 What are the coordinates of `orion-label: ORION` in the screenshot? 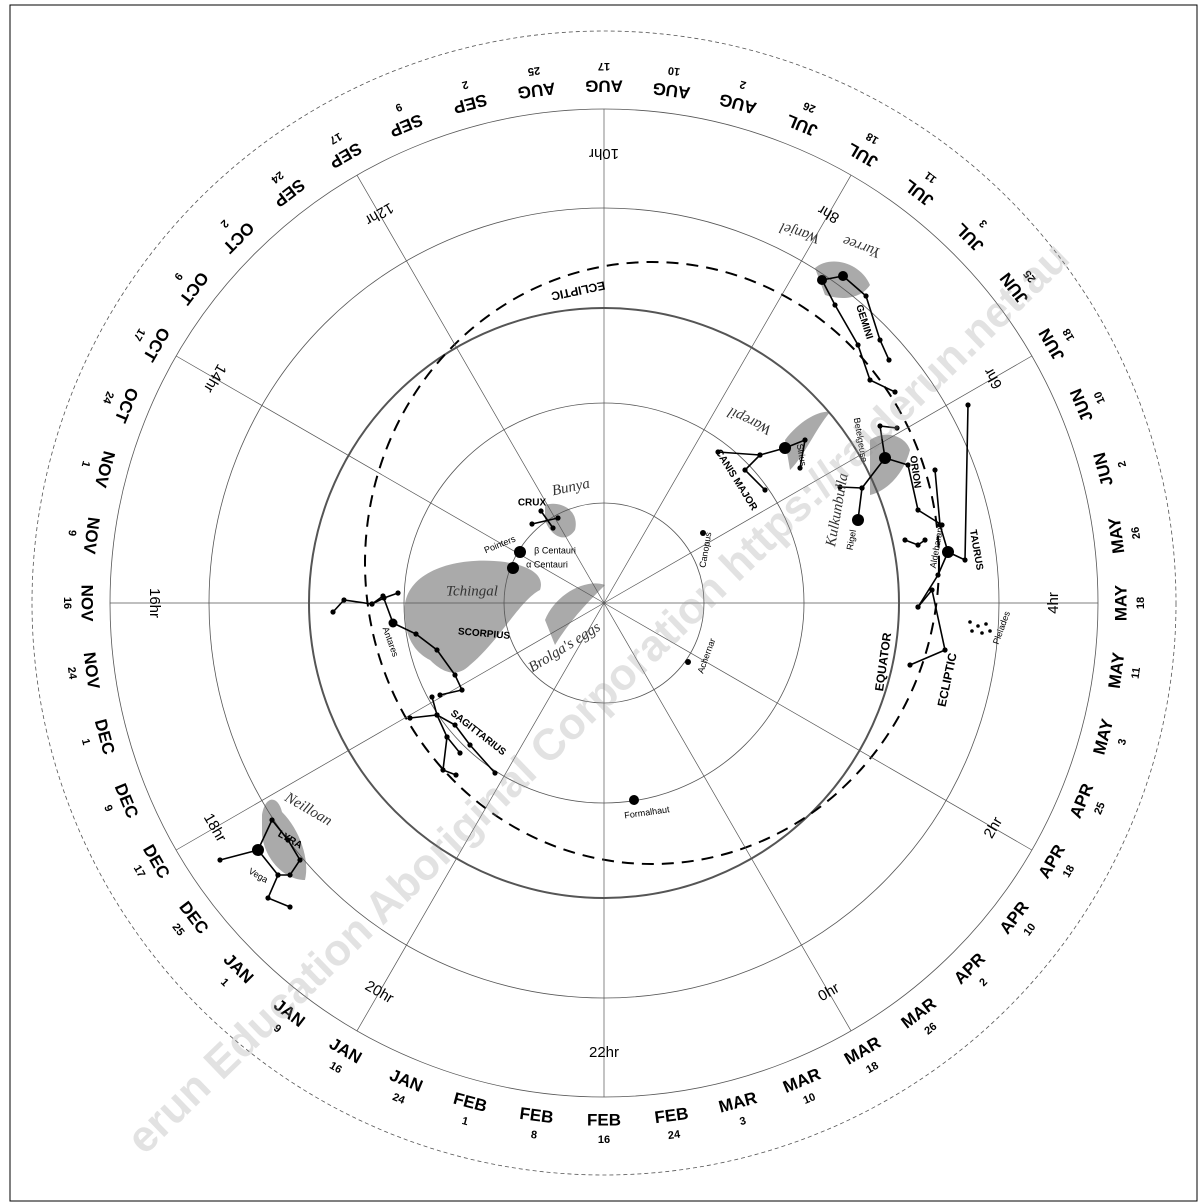 It's located at (914, 472).